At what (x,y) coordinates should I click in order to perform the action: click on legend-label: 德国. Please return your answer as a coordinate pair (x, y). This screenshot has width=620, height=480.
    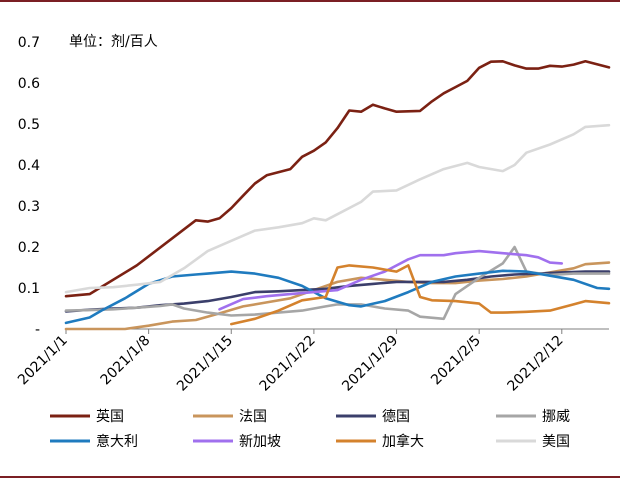
    Looking at the image, I should click on (396, 417).